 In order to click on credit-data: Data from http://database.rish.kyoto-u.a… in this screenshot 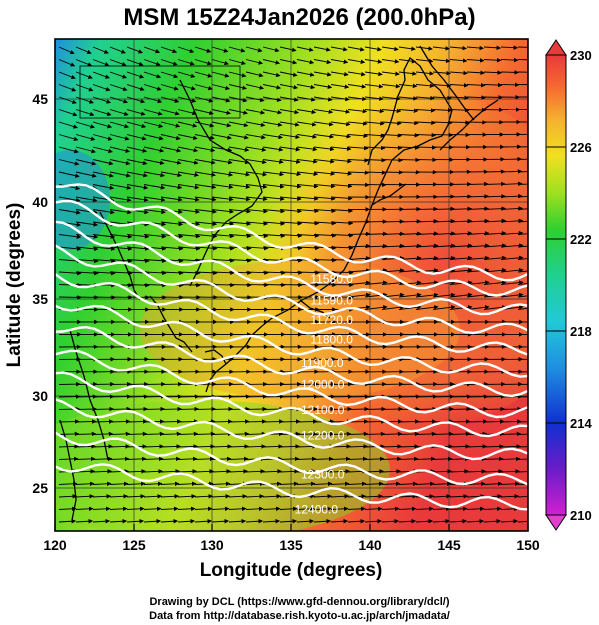, I will do `click(299, 616)`.